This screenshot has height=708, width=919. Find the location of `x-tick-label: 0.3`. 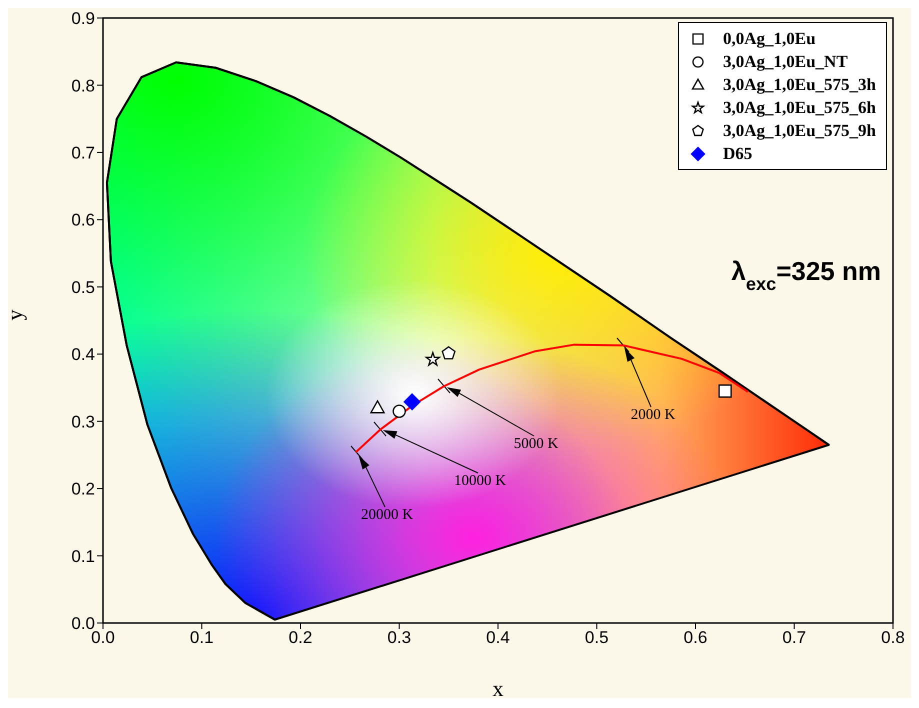

x-tick-label: 0.3 is located at coordinates (399, 638).